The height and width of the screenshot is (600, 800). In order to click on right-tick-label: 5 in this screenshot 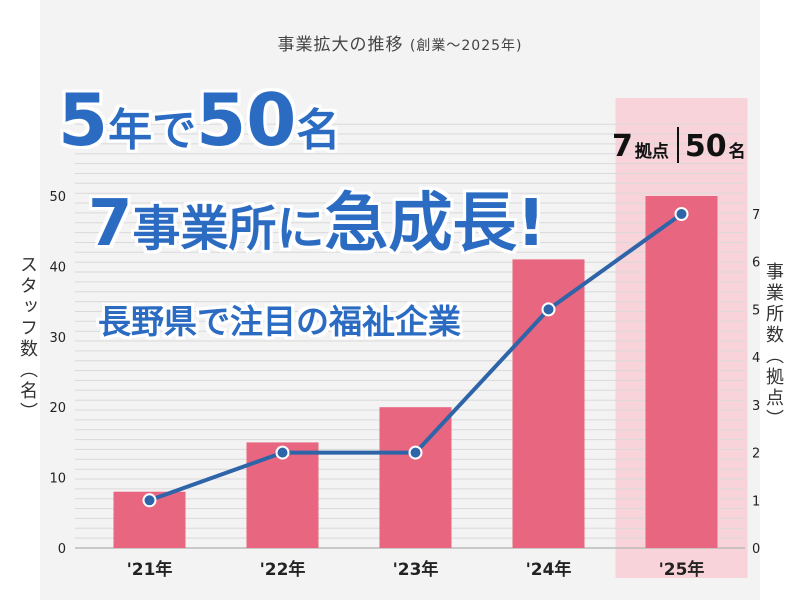, I will do `click(756, 310)`.